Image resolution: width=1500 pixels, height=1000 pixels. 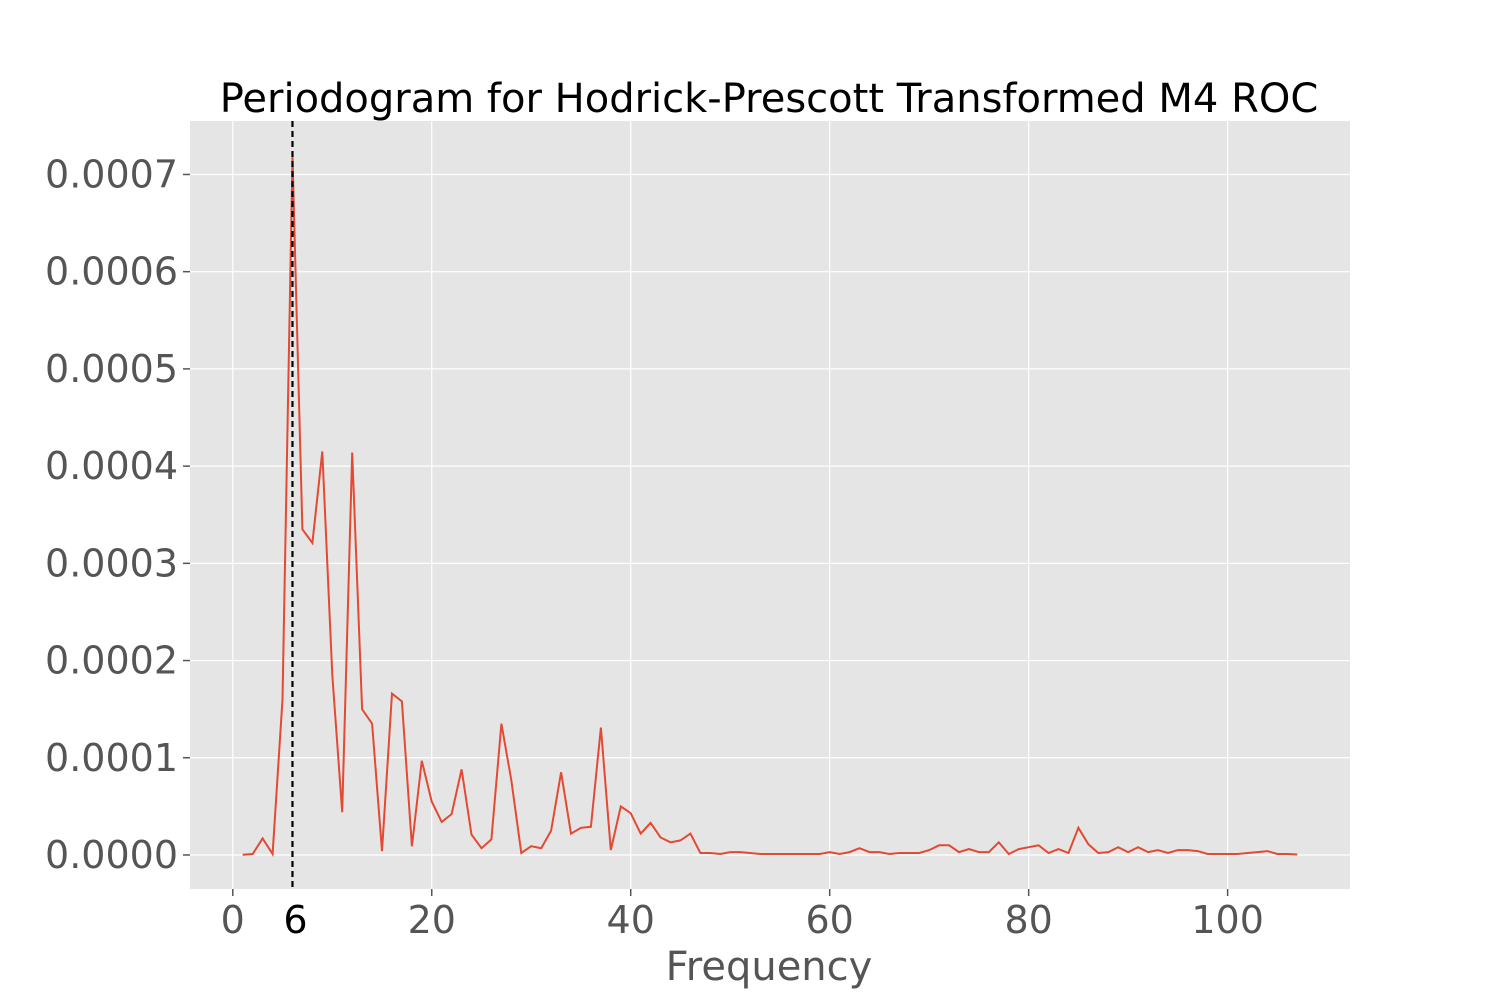 What do you see at coordinates (111, 855) in the screenshot?
I see `y-tick-label: 0.0000` at bounding box center [111, 855].